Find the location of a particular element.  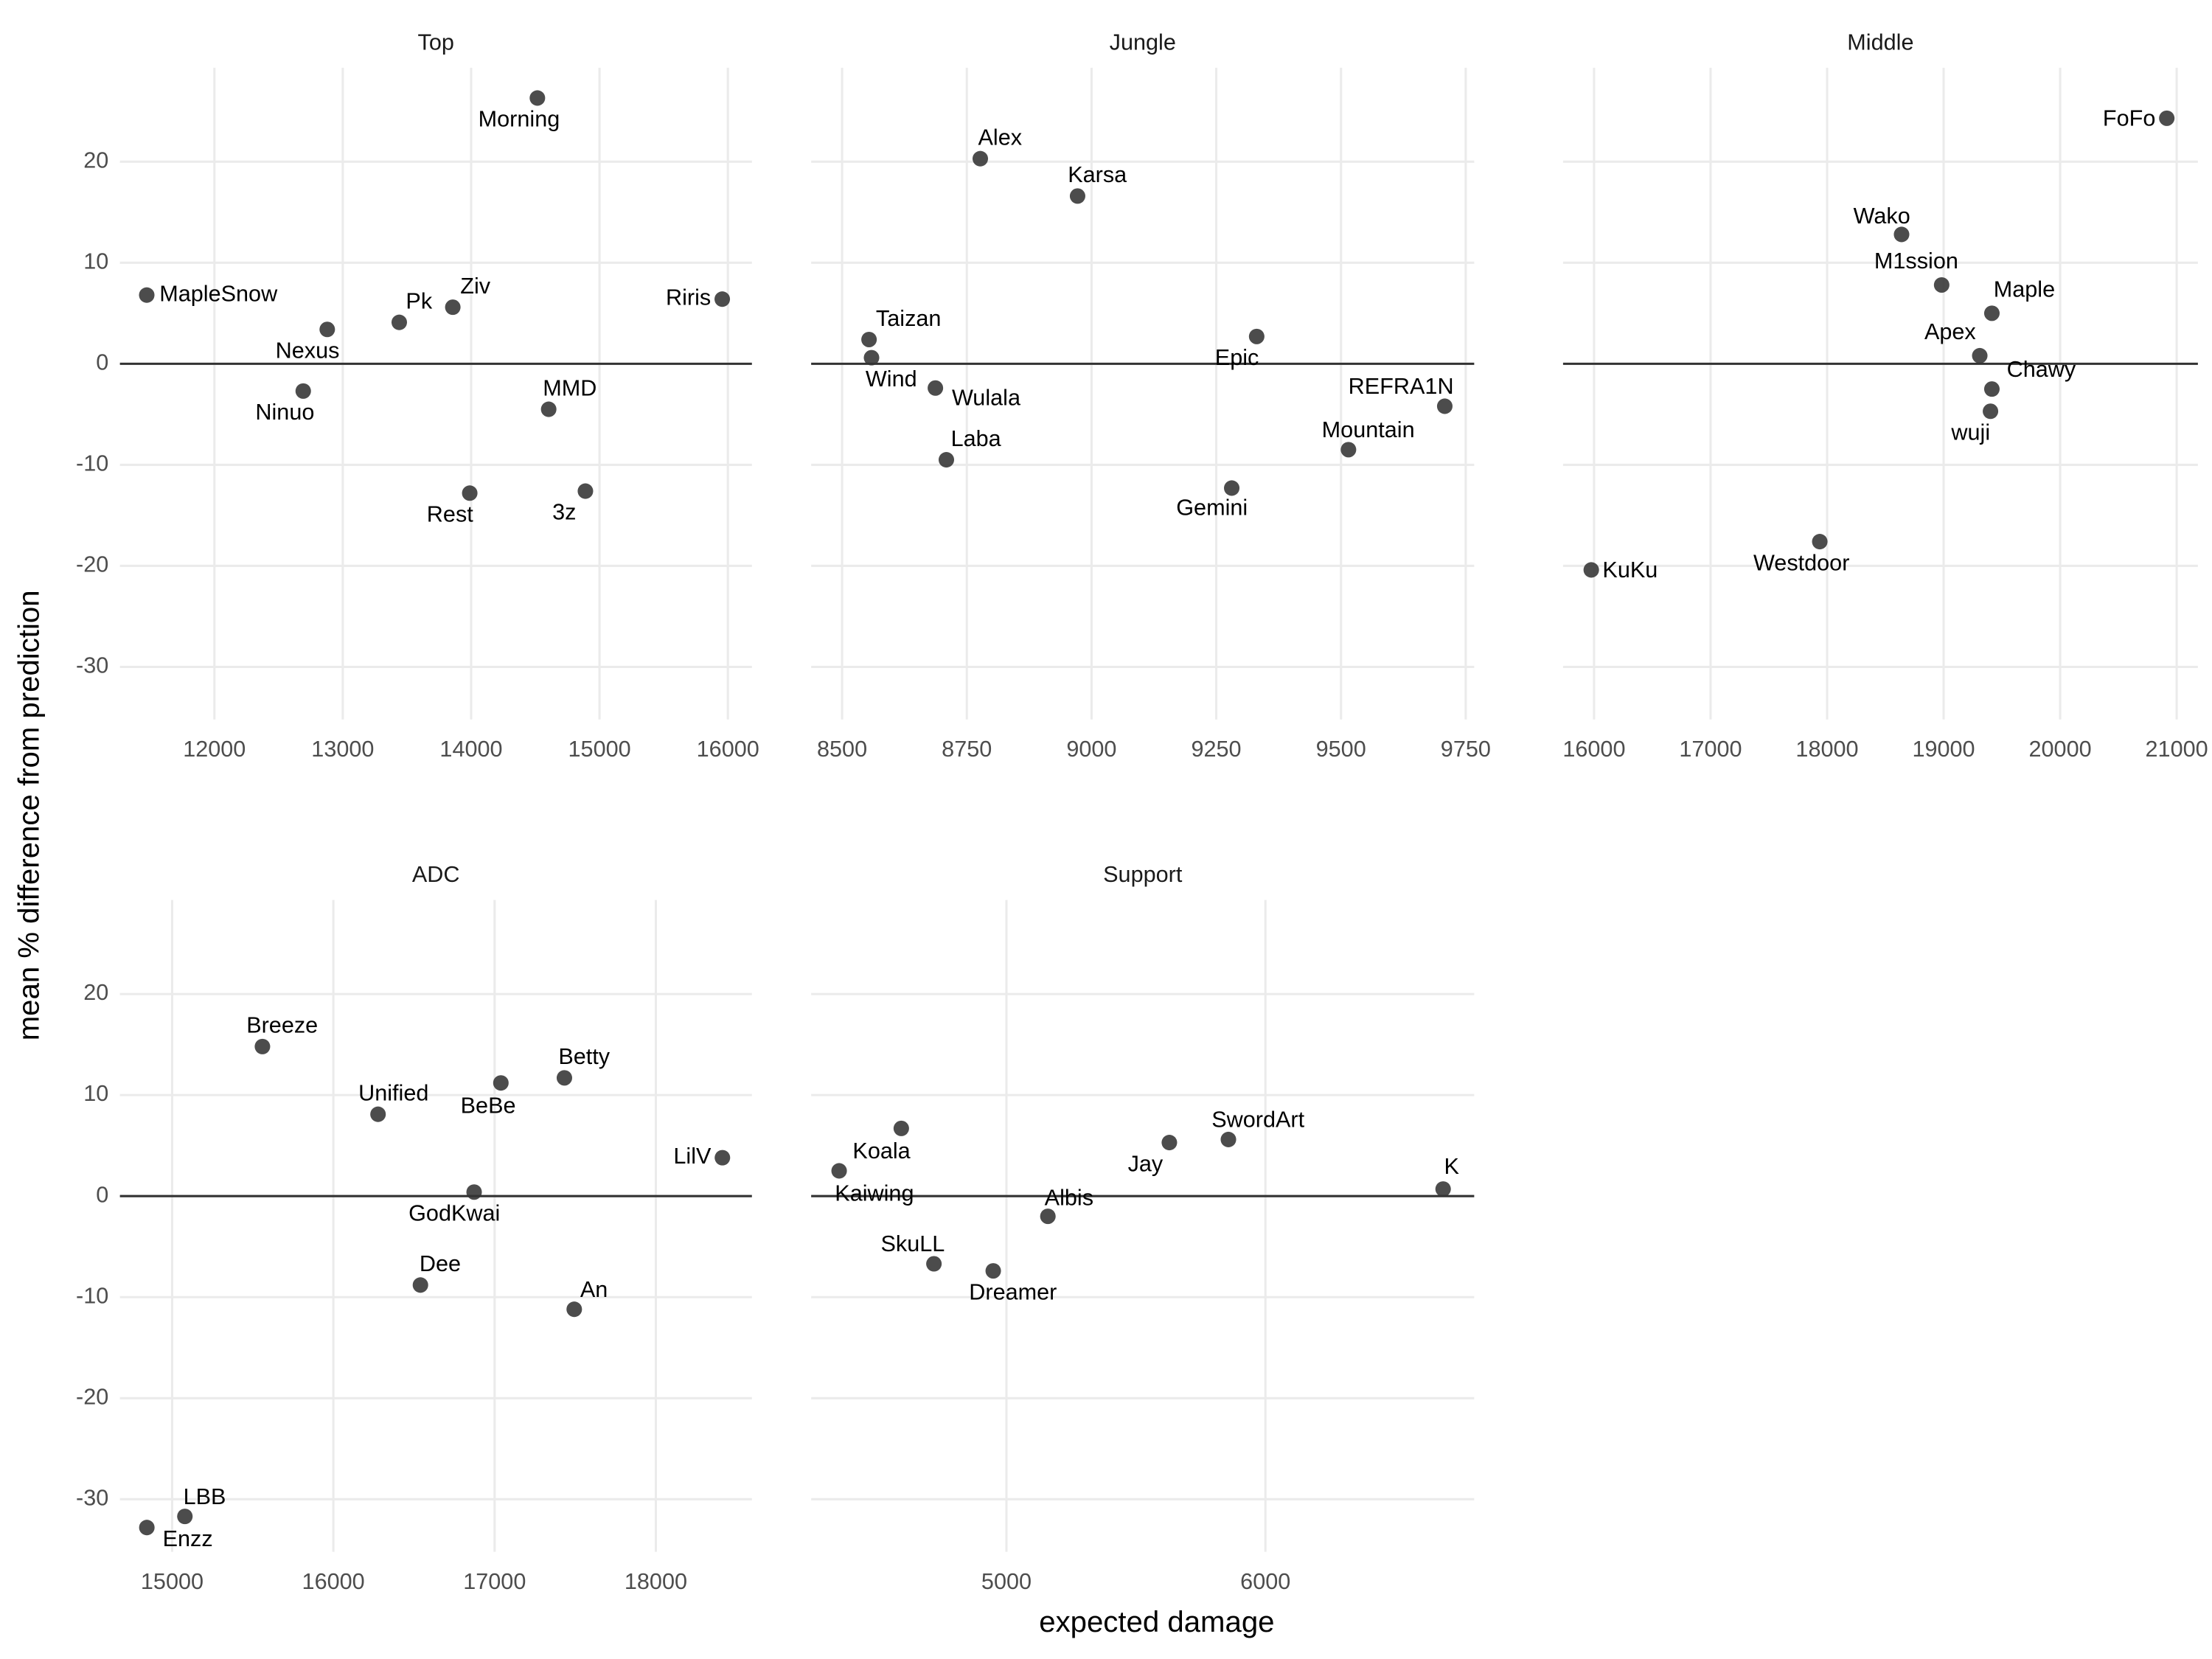

point-label: Mountain is located at coordinates (1368, 429).